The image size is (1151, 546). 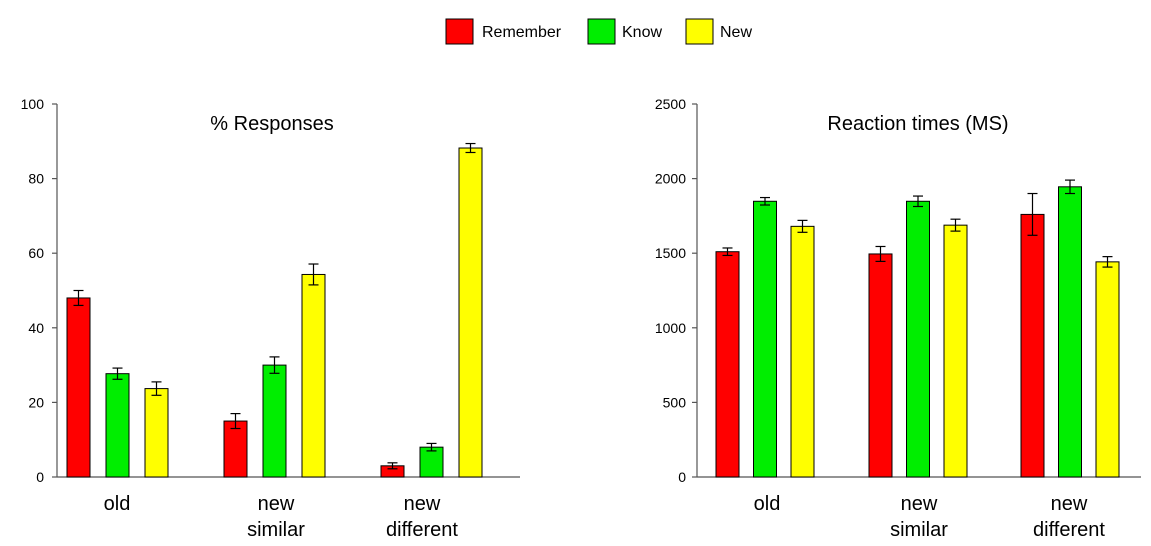 I want to click on legend-swatch-new, so click(x=699, y=31).